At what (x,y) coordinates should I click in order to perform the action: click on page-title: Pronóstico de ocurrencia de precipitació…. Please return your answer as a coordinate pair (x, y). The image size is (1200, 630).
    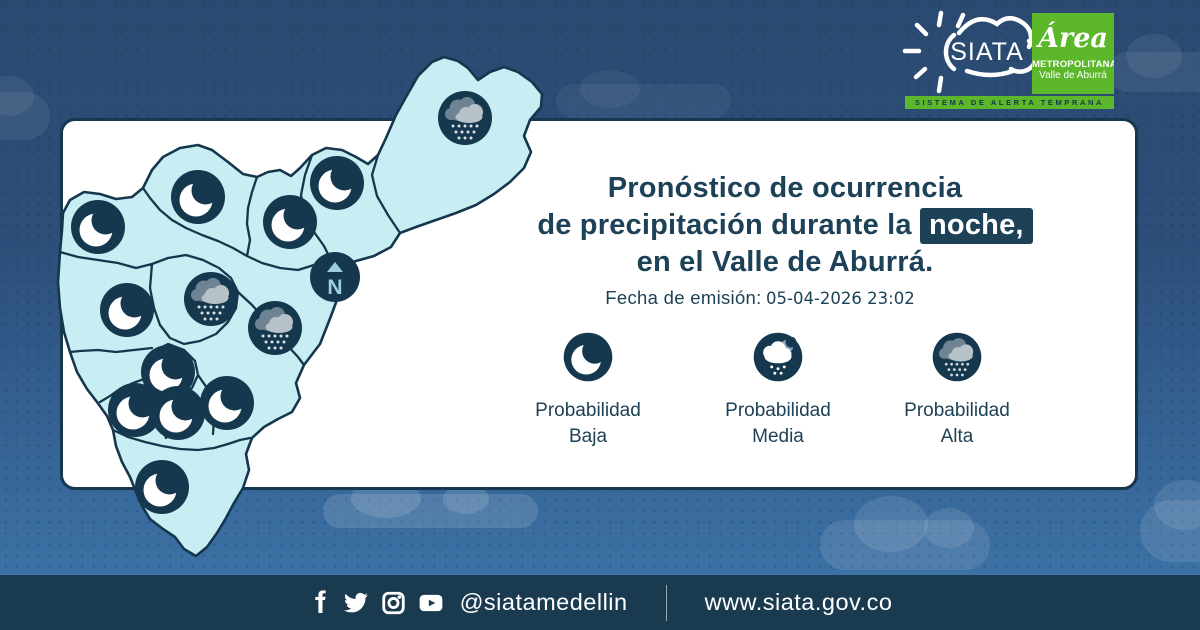
    Looking at the image, I should click on (785, 225).